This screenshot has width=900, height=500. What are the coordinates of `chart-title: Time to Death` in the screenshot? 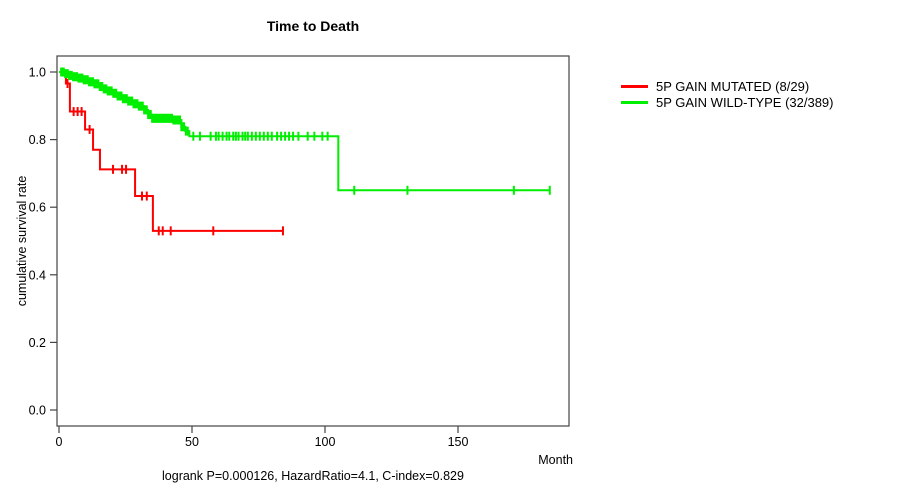 It's located at (313, 26).